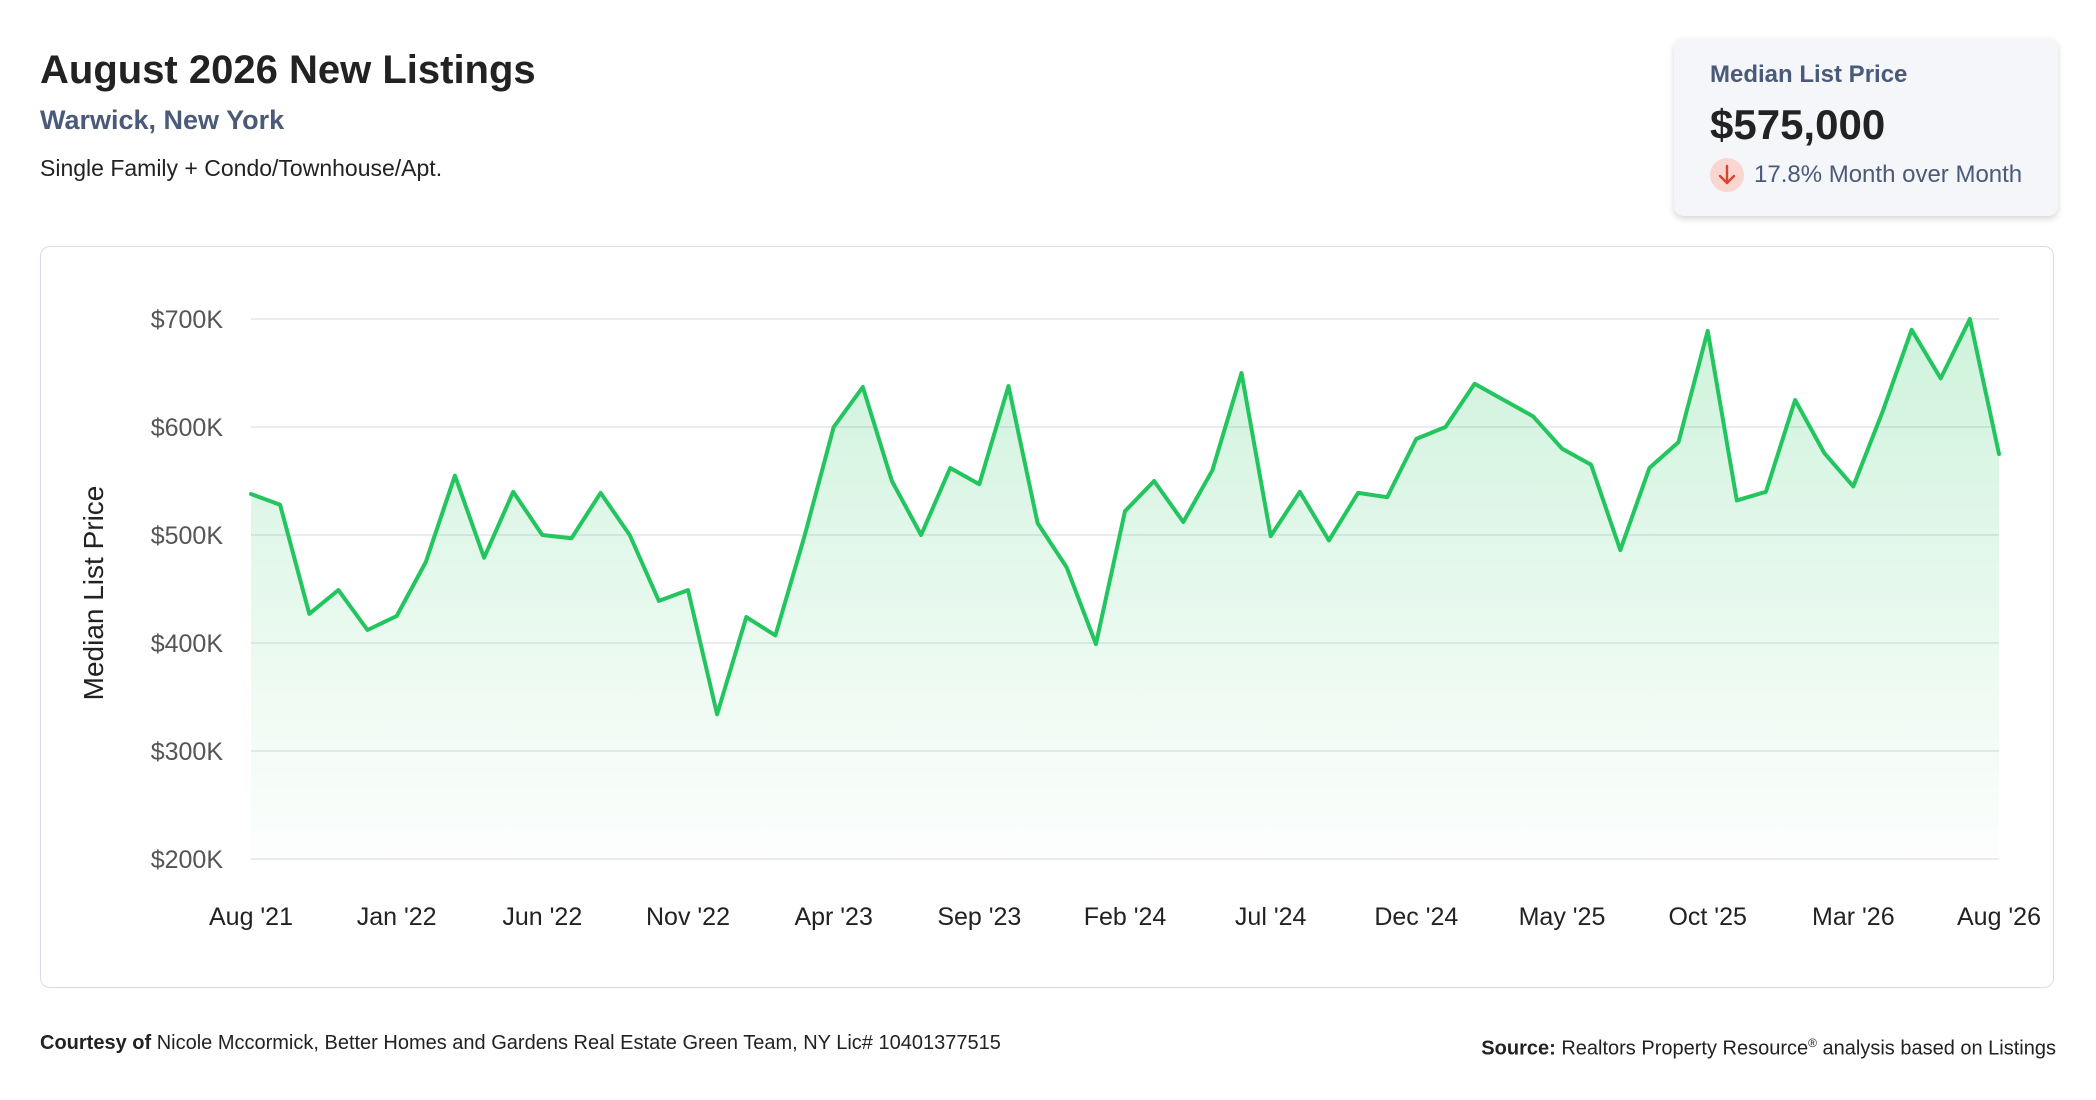 This screenshot has width=2096, height=1100. I want to click on courtesy-label: Courtesy of, so click(96, 1043).